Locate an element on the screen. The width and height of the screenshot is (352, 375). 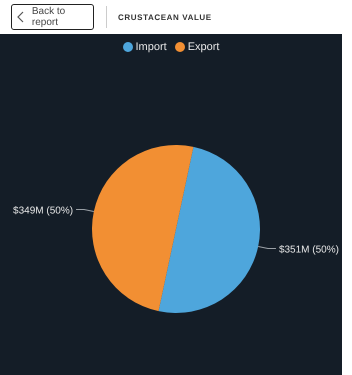
text: Back to report is located at coordinates (49, 17).